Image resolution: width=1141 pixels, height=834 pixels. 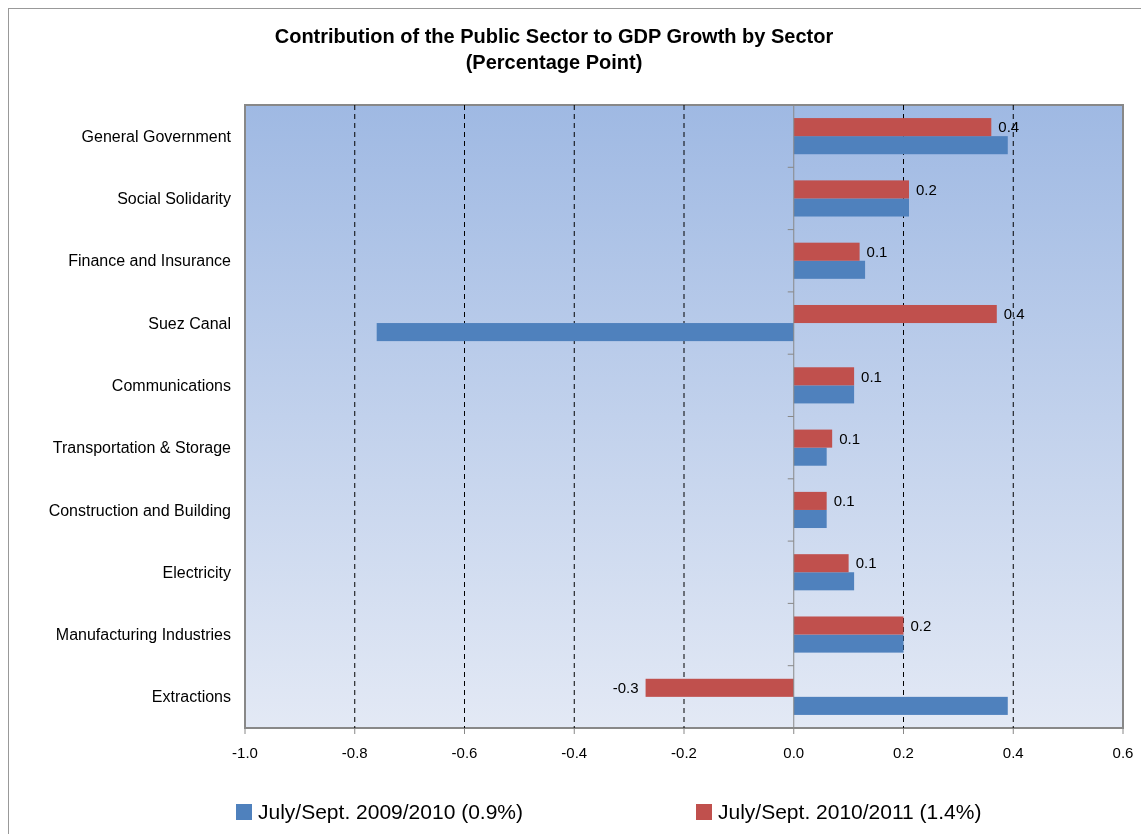 I want to click on x-tick-label: -0.6, so click(x=464, y=752).